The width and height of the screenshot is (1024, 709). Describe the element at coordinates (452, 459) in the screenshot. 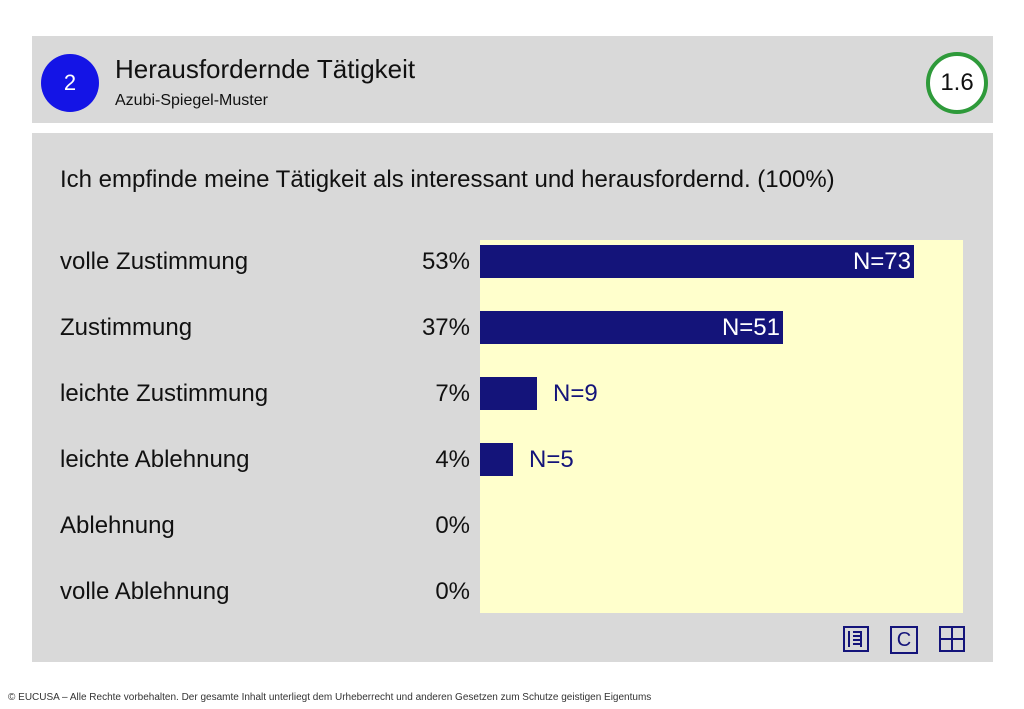

I see `percent-label: 4%` at that location.